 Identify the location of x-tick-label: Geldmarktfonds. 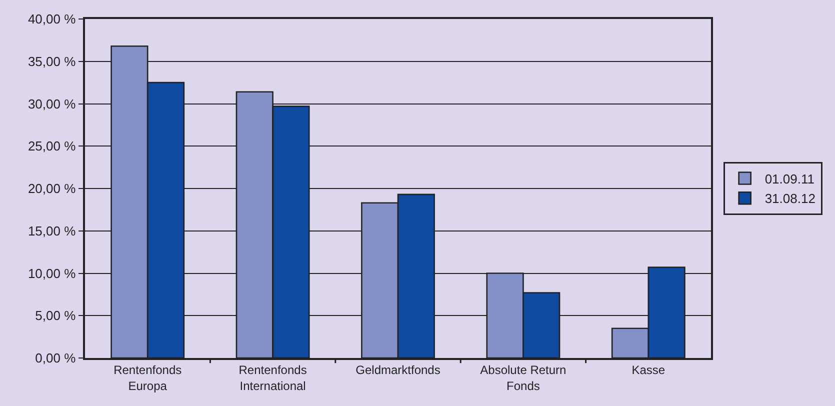
(398, 370).